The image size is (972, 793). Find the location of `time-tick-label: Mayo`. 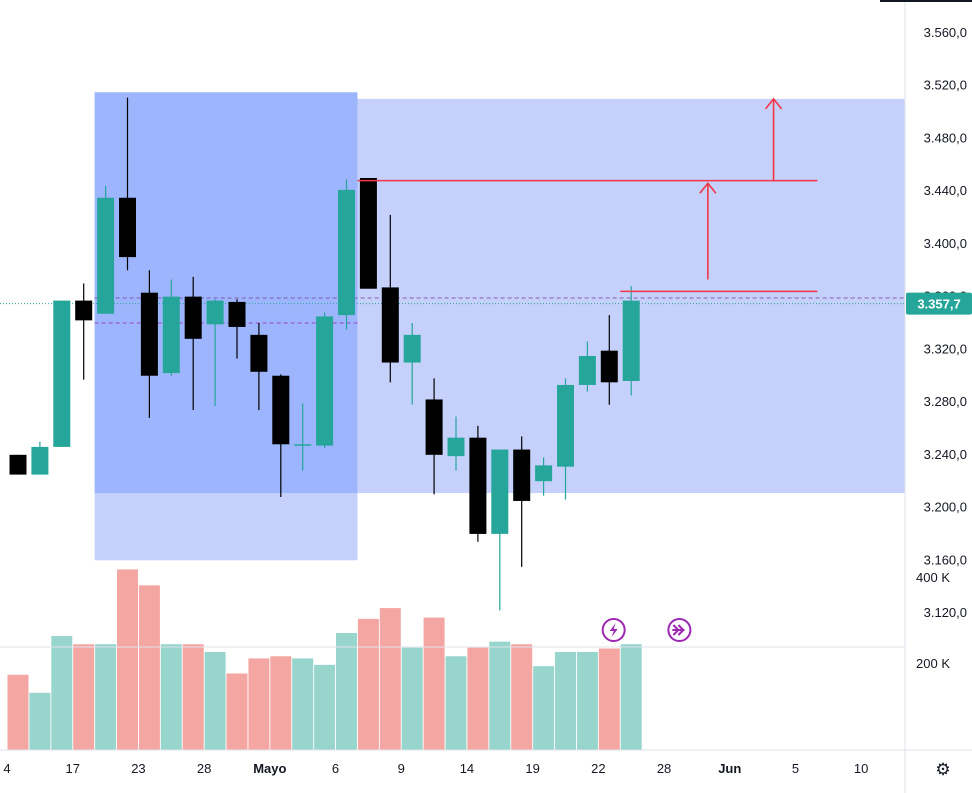

time-tick-label: Mayo is located at coordinates (269, 768).